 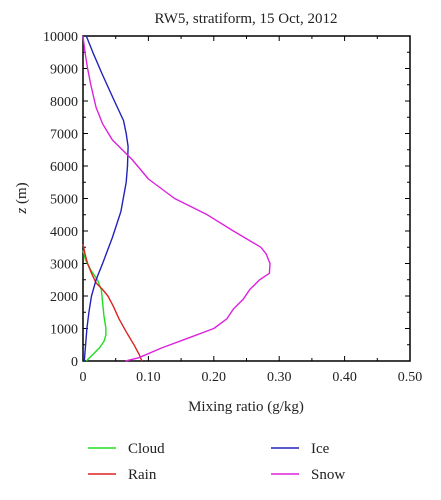 I want to click on legend-label-snow: Snow, so click(x=328, y=475).